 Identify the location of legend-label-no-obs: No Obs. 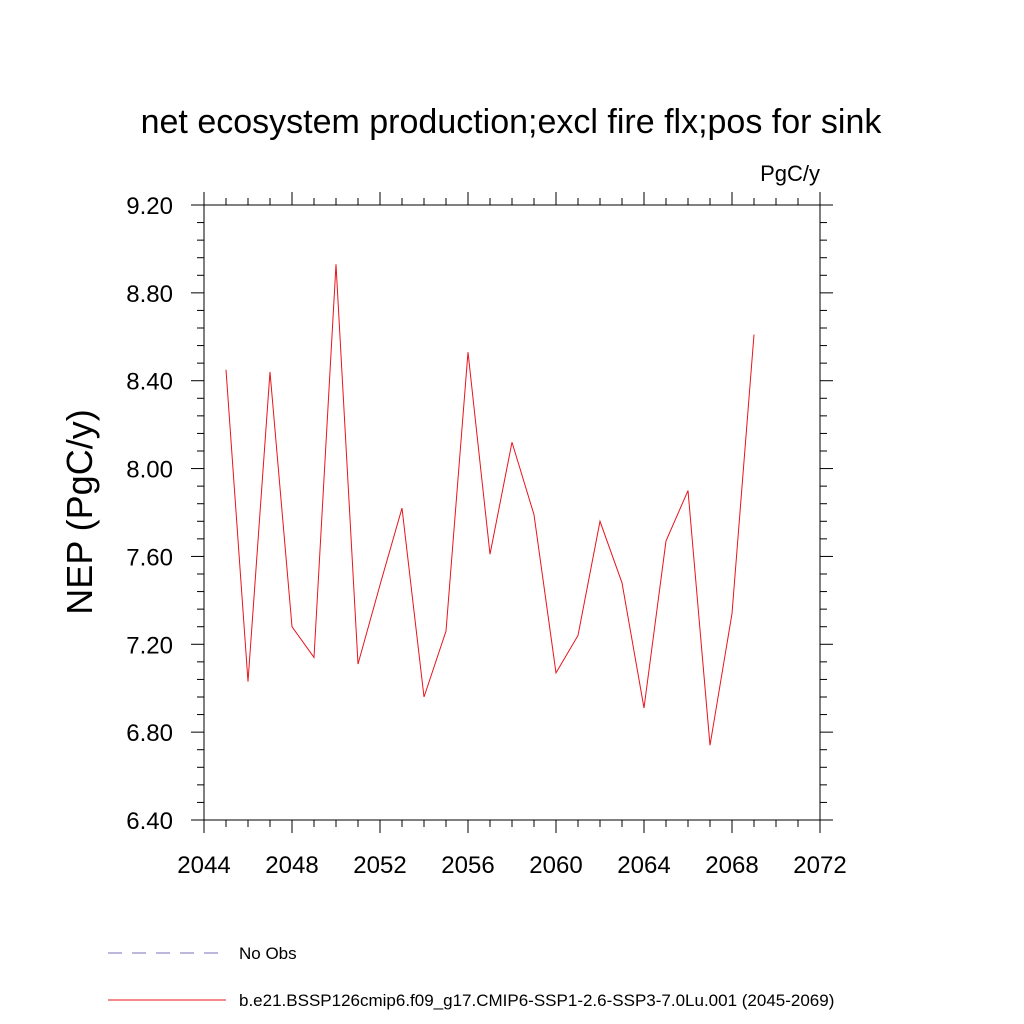
(268, 953).